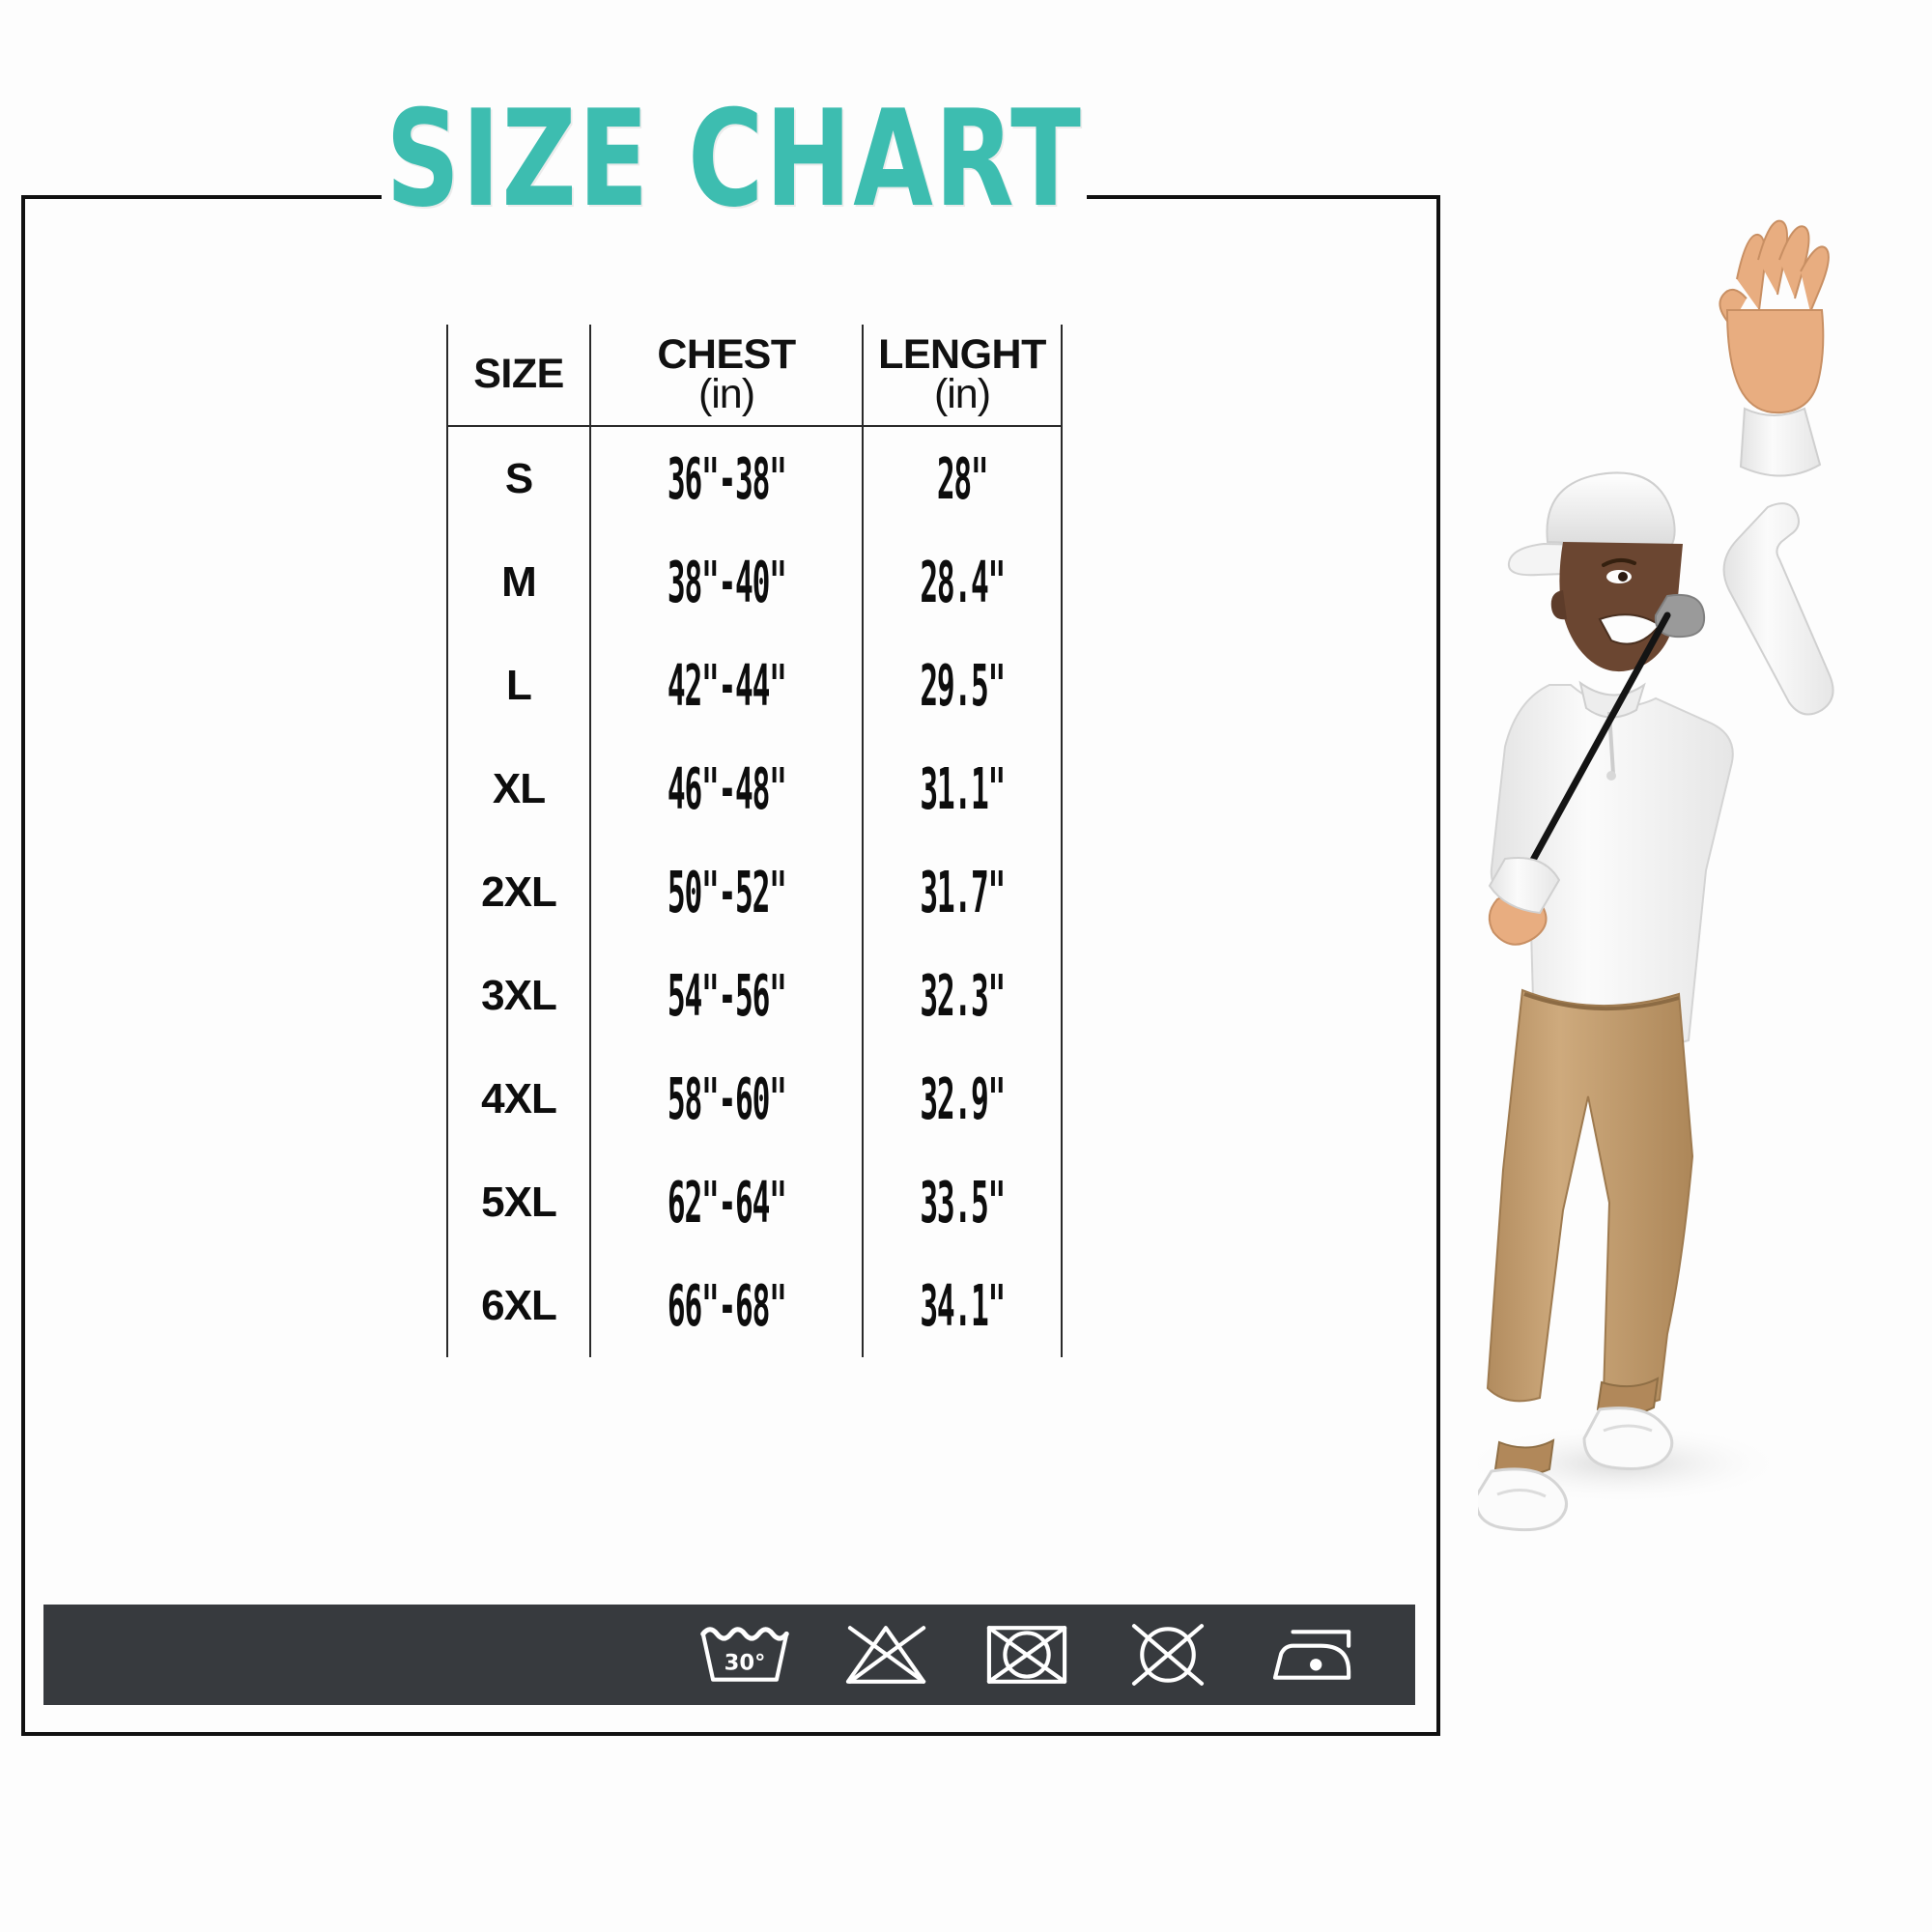 This screenshot has height=1932, width=1932. I want to click on header-chest-label: CHEST, so click(726, 354).